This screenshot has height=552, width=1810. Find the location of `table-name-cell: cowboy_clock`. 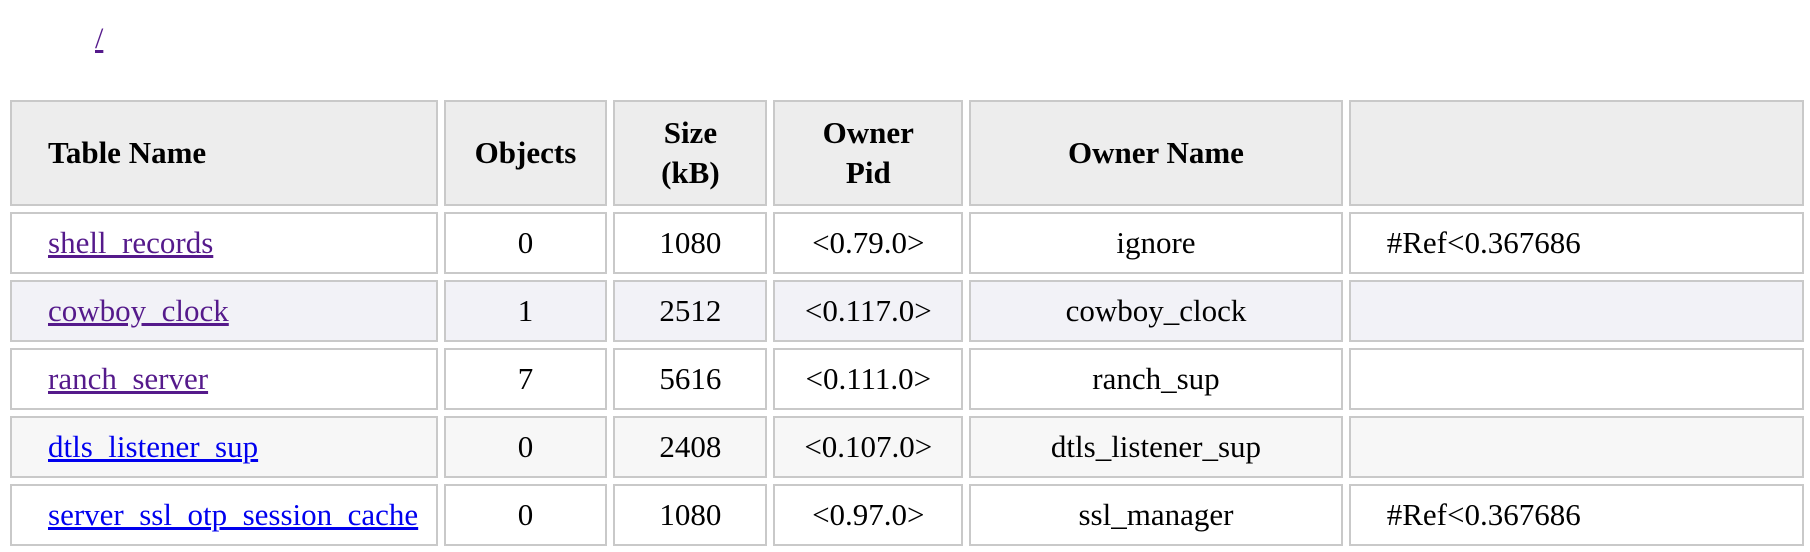

table-name-cell: cowboy_clock is located at coordinates (224, 311).